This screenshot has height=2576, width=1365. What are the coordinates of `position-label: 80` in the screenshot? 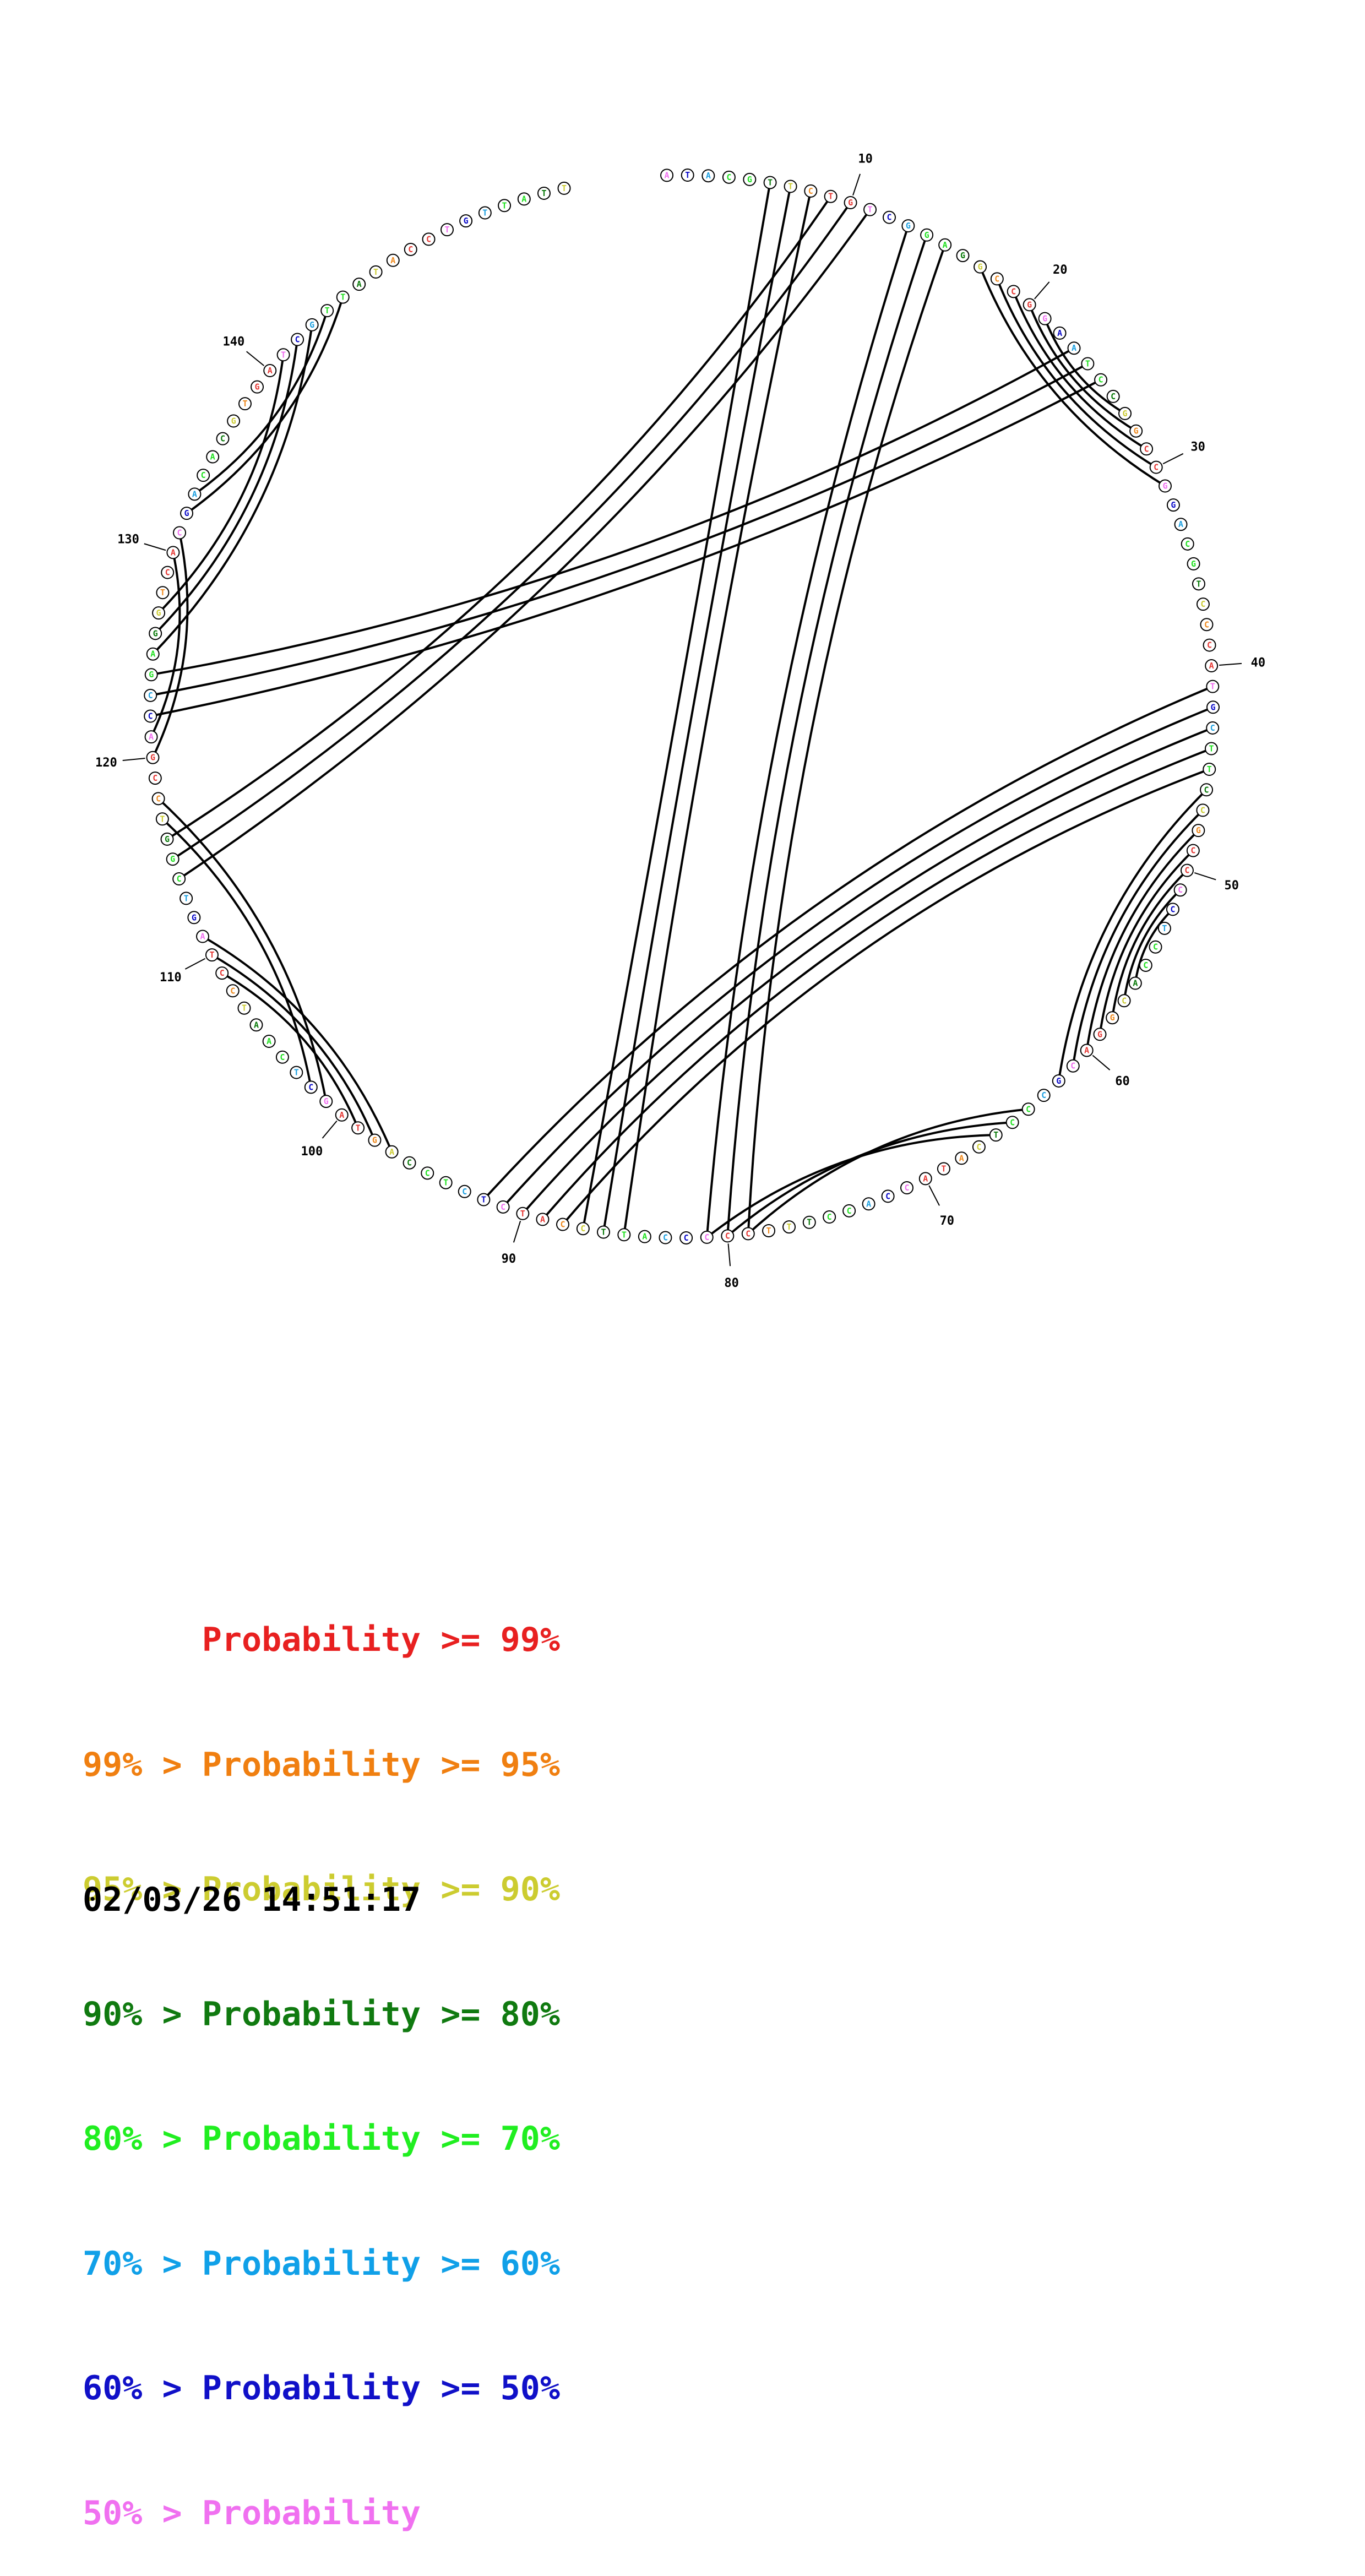 It's located at (731, 1283).